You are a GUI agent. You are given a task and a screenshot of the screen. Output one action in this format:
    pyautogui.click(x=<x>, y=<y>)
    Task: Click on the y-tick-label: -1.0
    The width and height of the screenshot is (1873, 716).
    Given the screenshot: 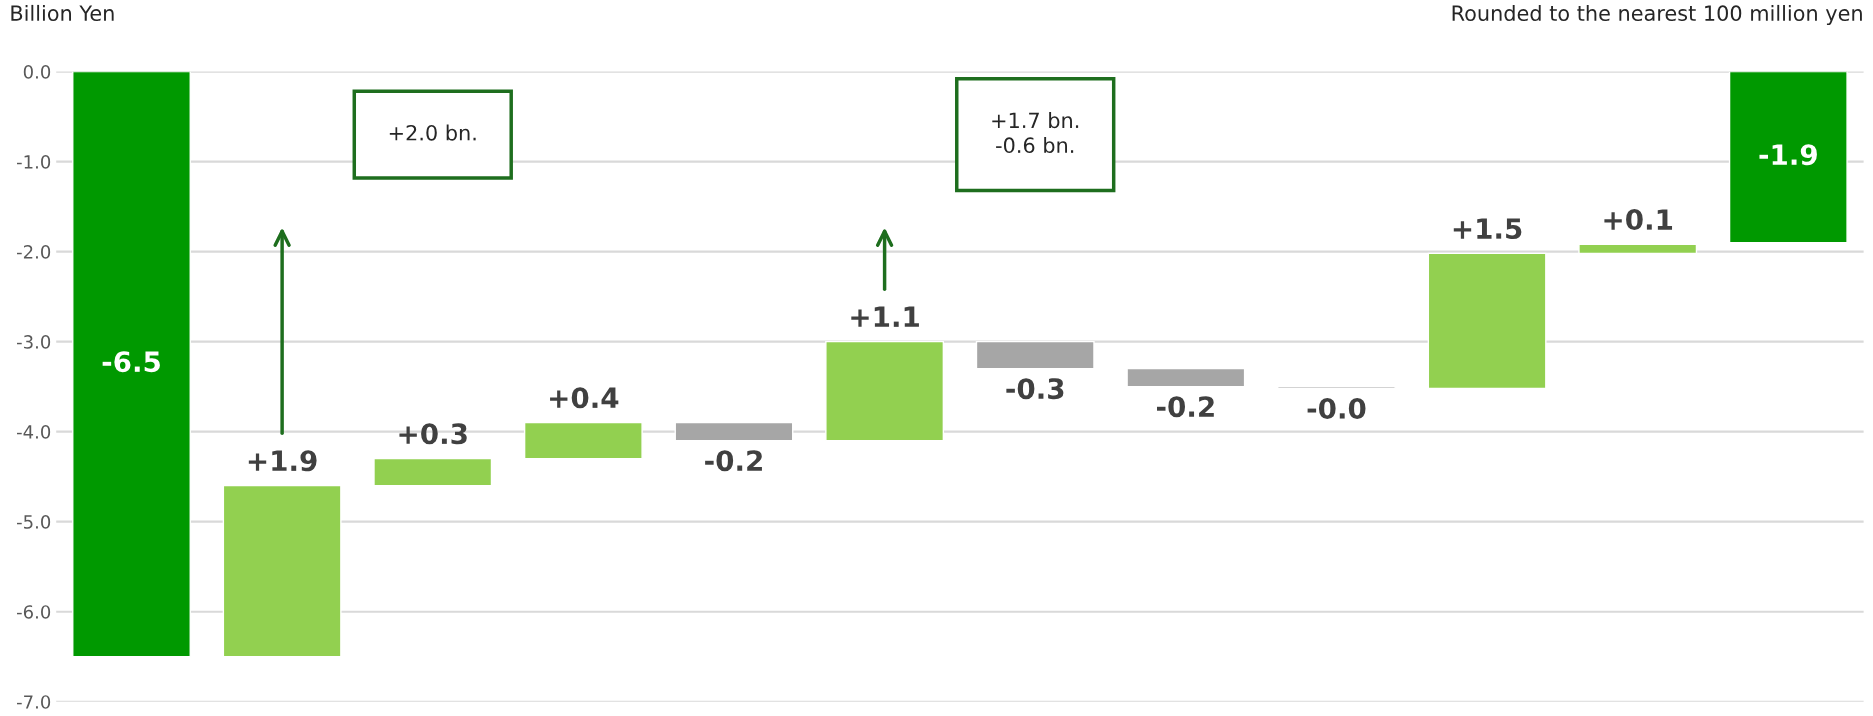 What is the action you would take?
    pyautogui.click(x=33, y=162)
    